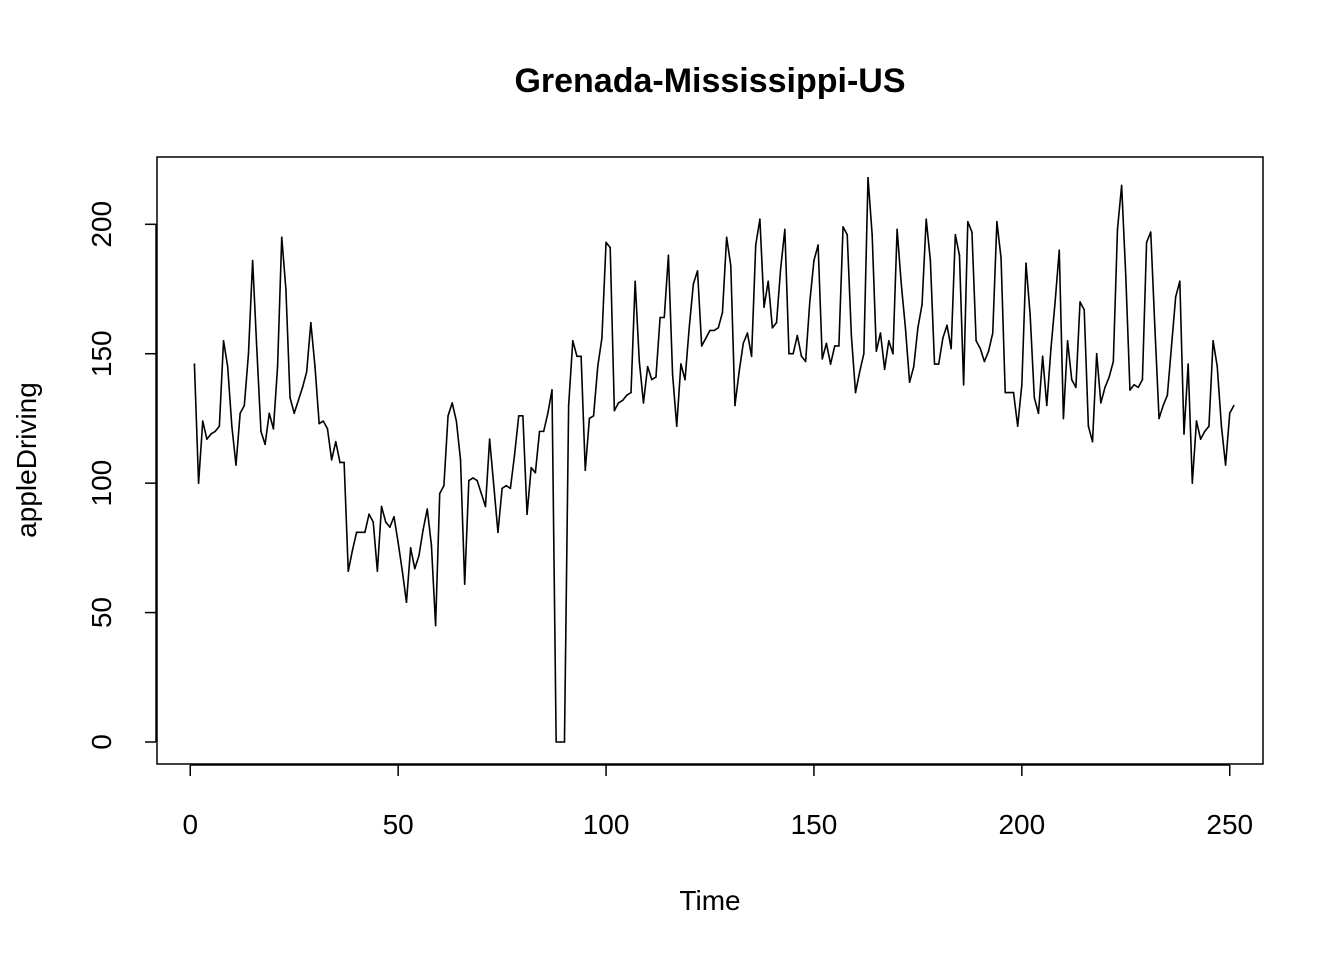 Image resolution: width=1344 pixels, height=960 pixels. Describe the element at coordinates (709, 900) in the screenshot. I see `x-axis-label: Time` at that location.